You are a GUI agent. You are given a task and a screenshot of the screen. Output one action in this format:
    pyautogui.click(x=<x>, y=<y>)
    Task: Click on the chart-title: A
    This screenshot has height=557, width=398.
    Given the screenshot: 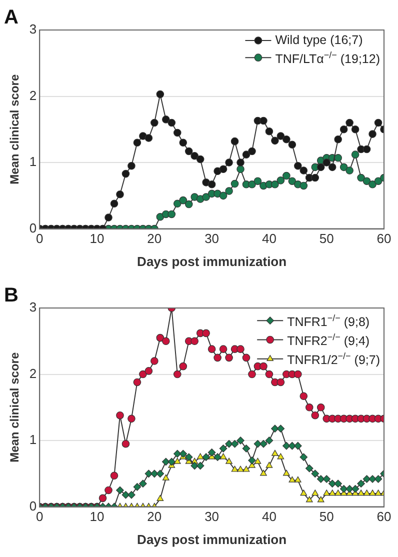 What is the action you would take?
    pyautogui.click(x=11, y=17)
    